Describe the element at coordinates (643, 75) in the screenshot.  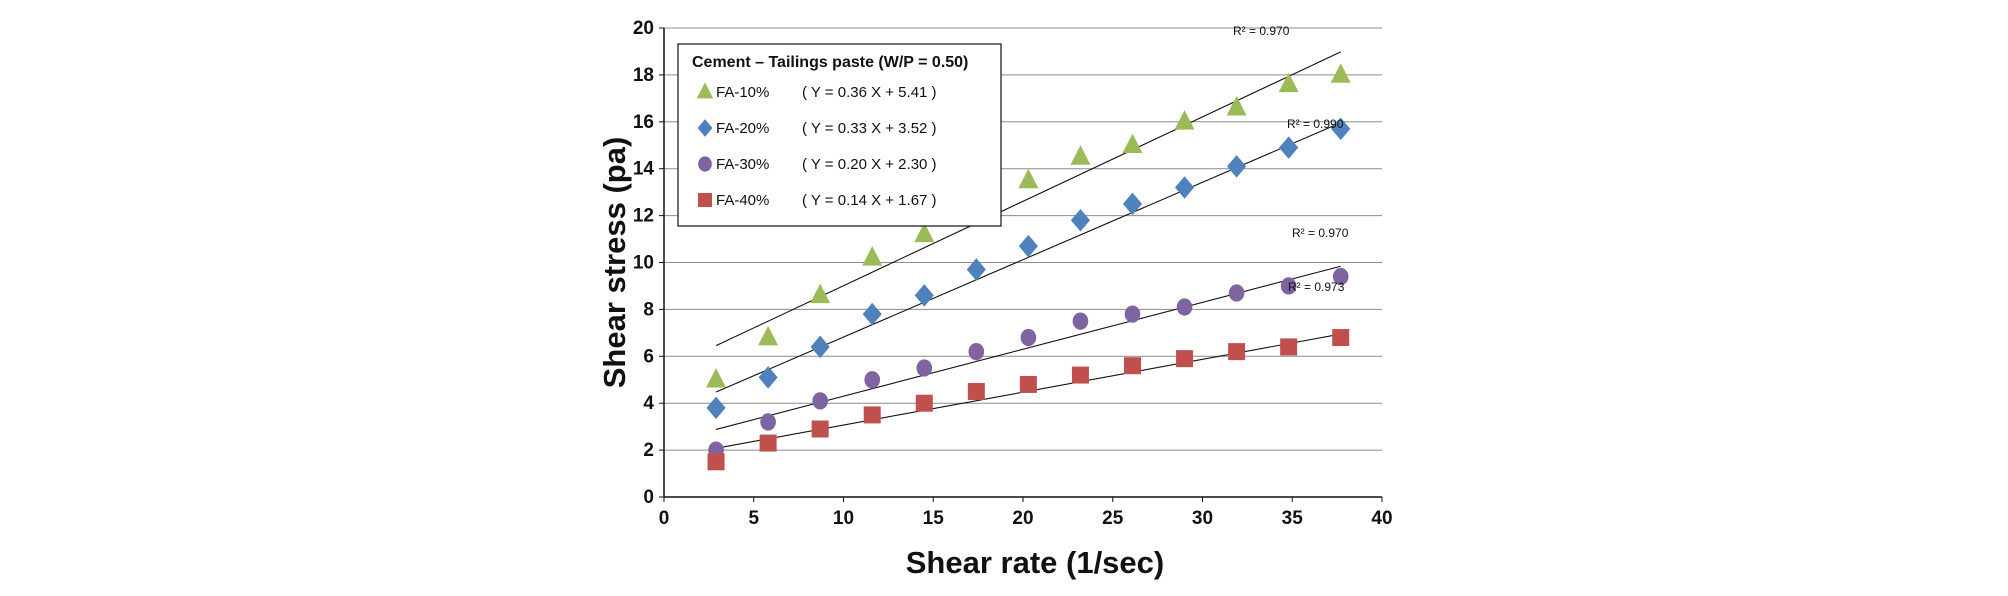
I see `y-tick-label: 18` at that location.